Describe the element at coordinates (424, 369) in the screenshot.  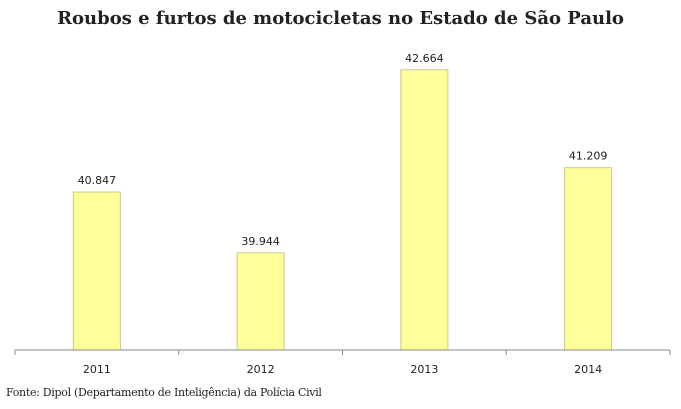
I see `x-tick-label-2013: 2013` at that location.